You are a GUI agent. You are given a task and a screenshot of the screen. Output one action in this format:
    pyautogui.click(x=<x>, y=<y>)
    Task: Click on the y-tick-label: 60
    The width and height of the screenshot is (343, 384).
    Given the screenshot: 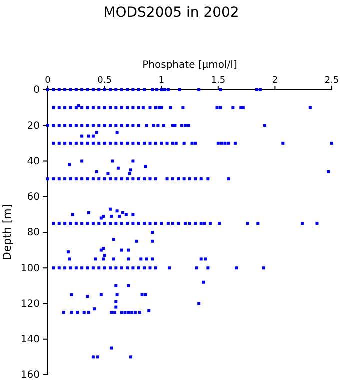 What is the action you would take?
    pyautogui.click(x=33, y=198)
    